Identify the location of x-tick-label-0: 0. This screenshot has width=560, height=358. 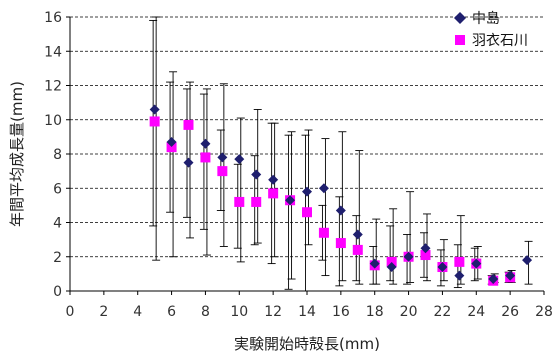
(70, 312).